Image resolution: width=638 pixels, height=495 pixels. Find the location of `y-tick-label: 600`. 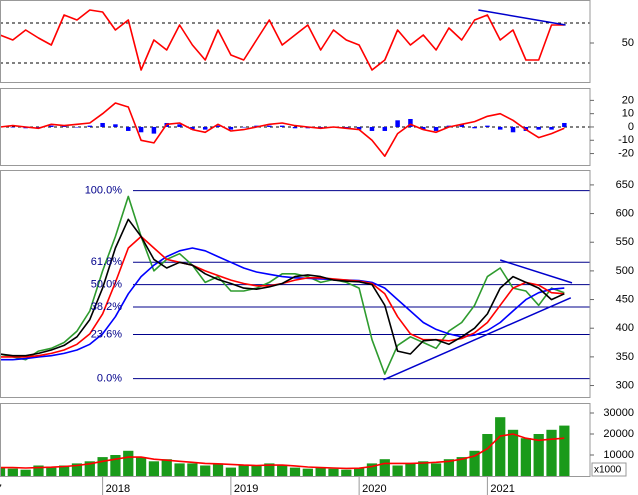

y-tick-label: 600 is located at coordinates (625, 213).